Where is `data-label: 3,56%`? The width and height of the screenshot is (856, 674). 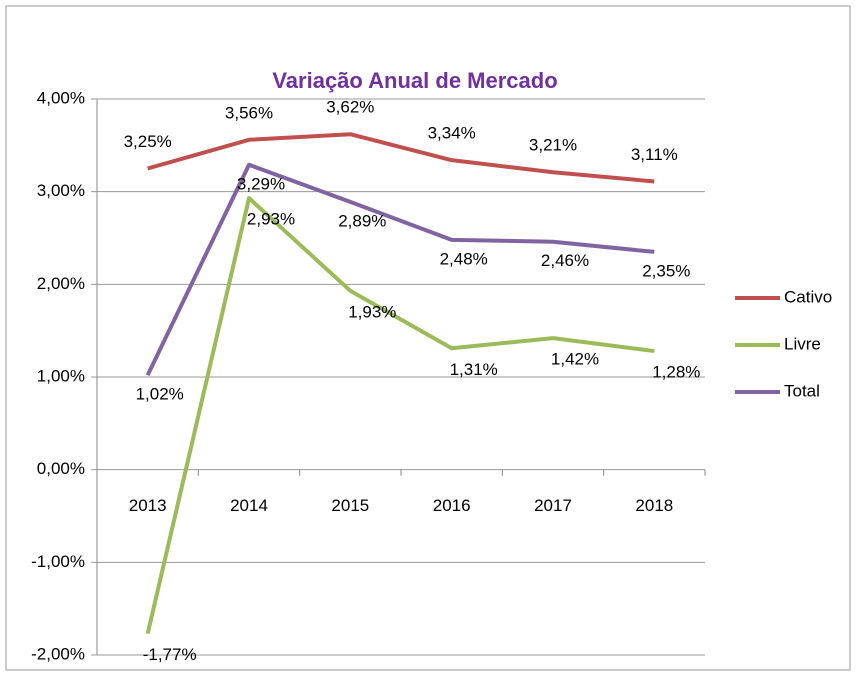
data-label: 3,56% is located at coordinates (249, 112).